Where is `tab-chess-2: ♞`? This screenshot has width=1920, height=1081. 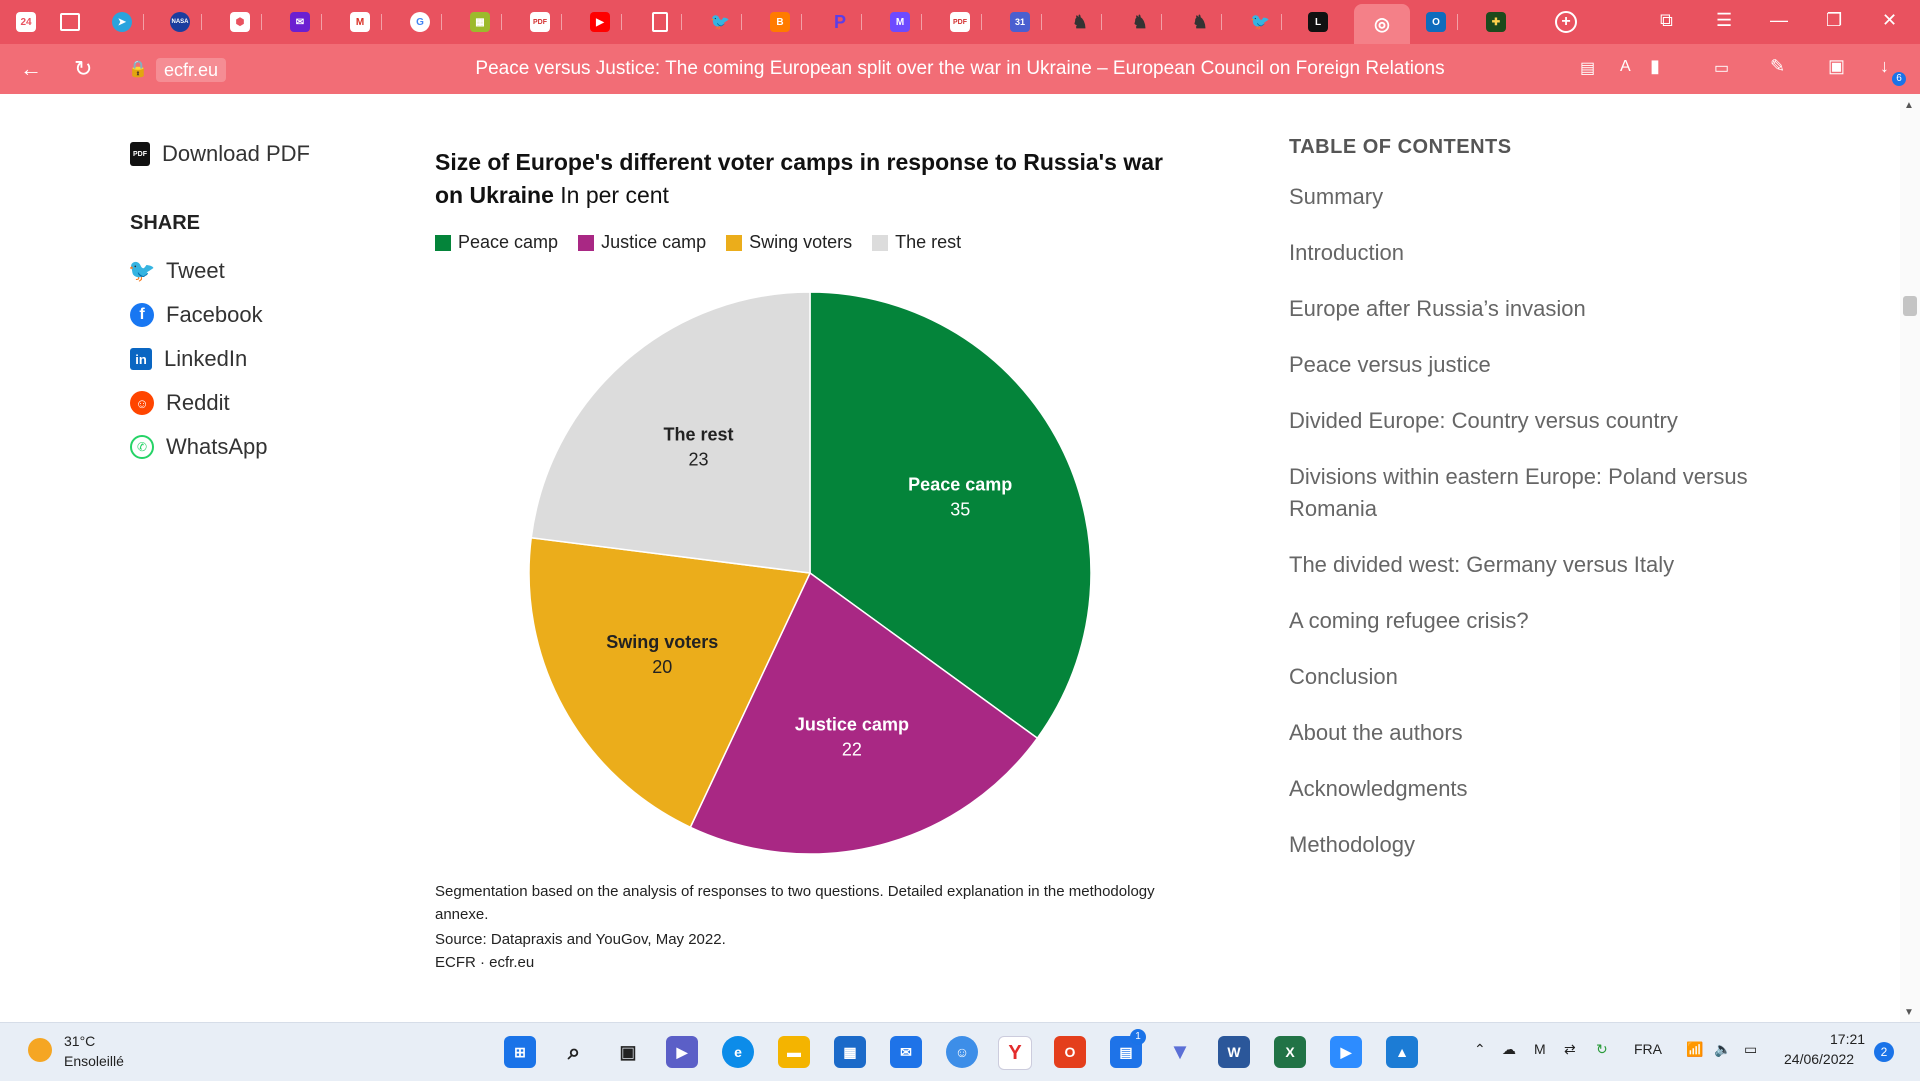
tab-chess-2: ♞ is located at coordinates (1140, 22).